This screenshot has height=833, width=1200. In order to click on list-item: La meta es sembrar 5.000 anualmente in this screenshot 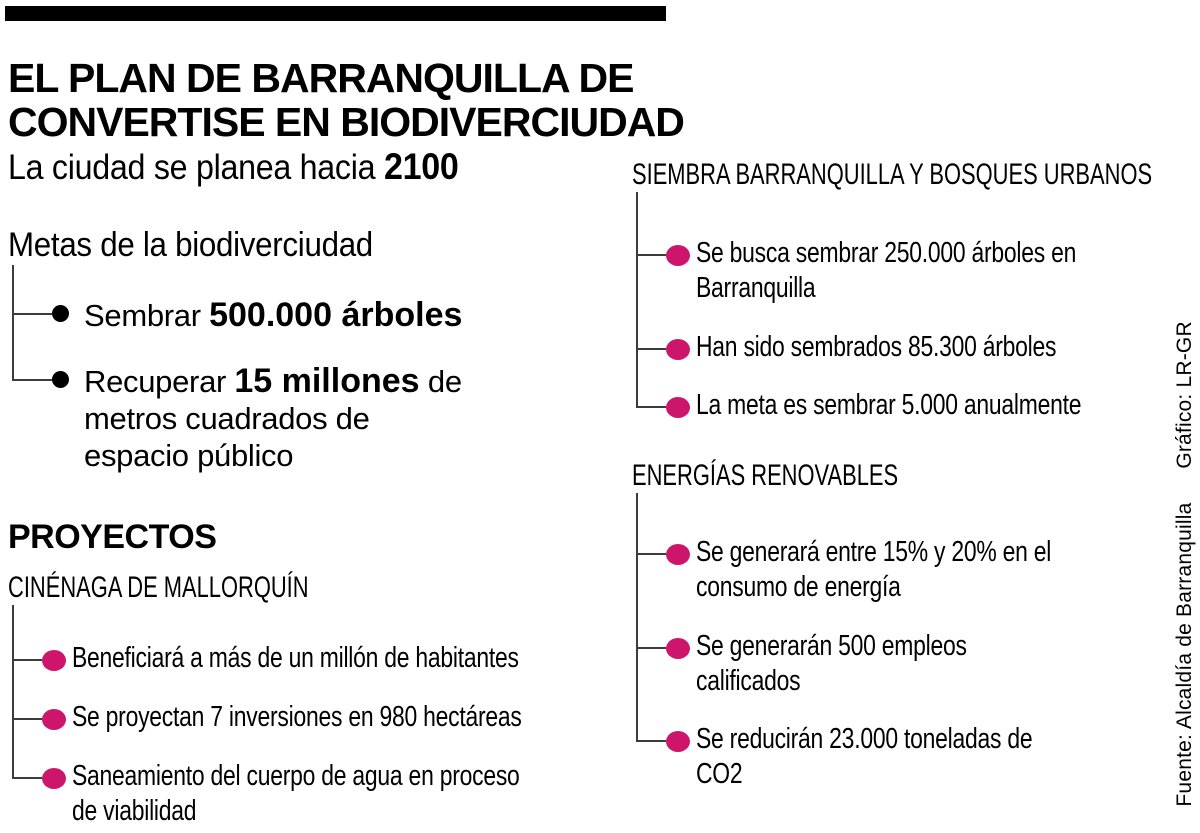, I will do `click(892, 403)`.